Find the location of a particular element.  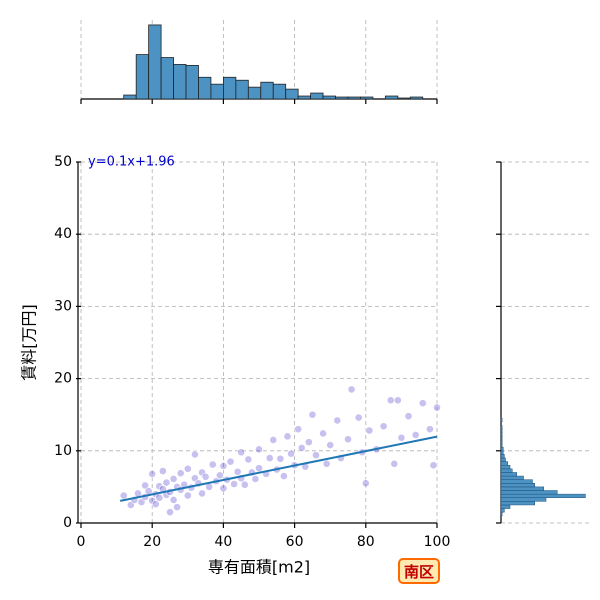

y-tick-label: 40 is located at coordinates (63, 234).